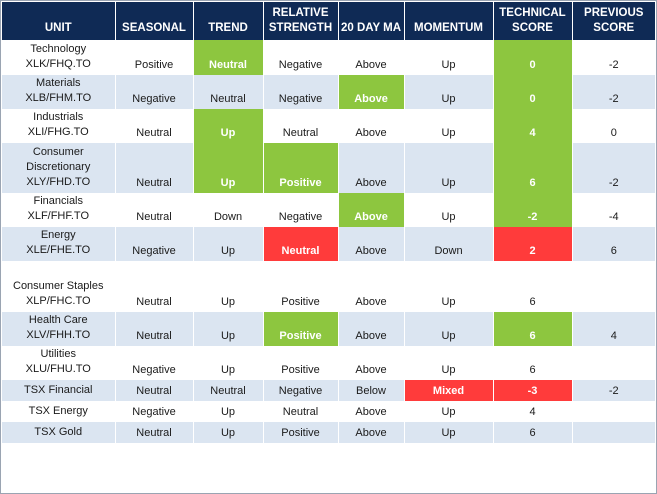 The width and height of the screenshot is (657, 494). I want to click on unit-name: Technology, so click(58, 49).